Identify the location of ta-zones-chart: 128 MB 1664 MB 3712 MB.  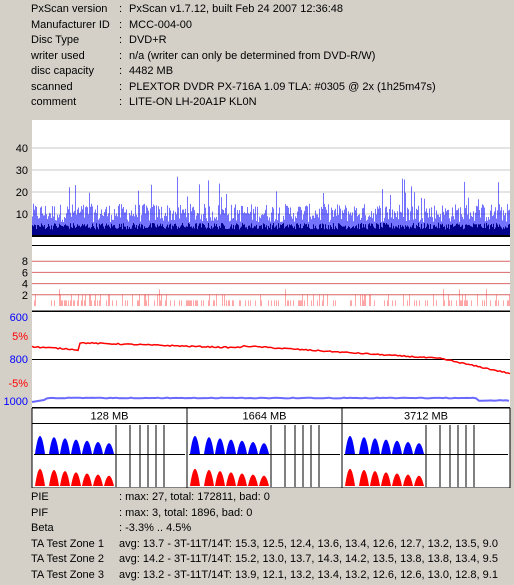
(257, 448).